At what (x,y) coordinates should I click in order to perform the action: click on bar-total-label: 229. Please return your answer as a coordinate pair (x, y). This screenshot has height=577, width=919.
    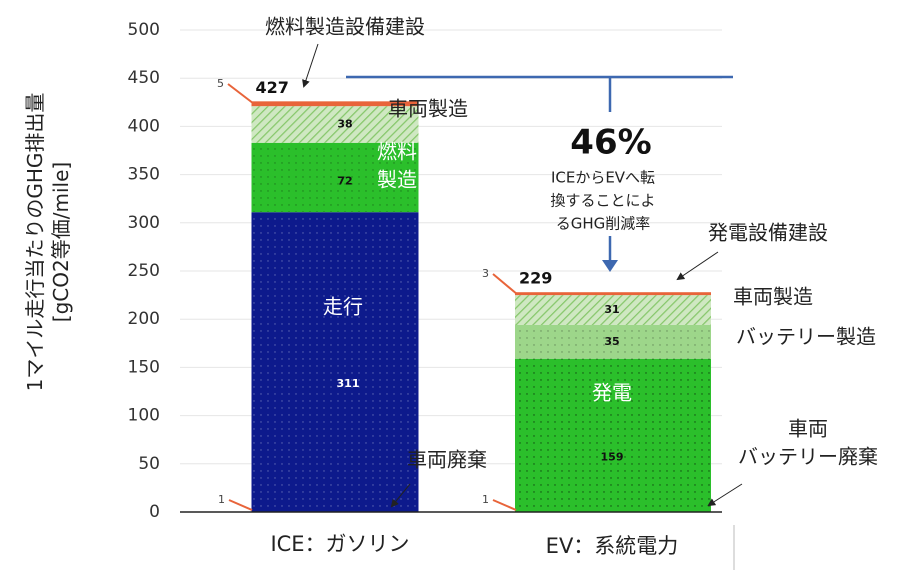
    Looking at the image, I should click on (535, 278).